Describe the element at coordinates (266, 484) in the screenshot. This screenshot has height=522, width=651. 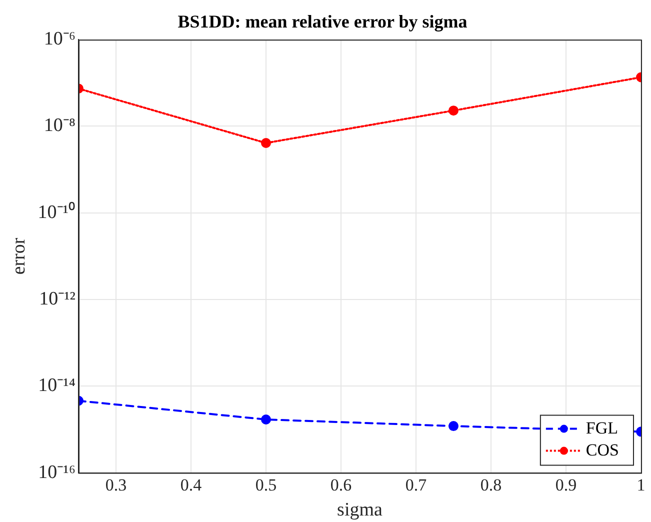
I see `x-tick-label: 0.5` at that location.